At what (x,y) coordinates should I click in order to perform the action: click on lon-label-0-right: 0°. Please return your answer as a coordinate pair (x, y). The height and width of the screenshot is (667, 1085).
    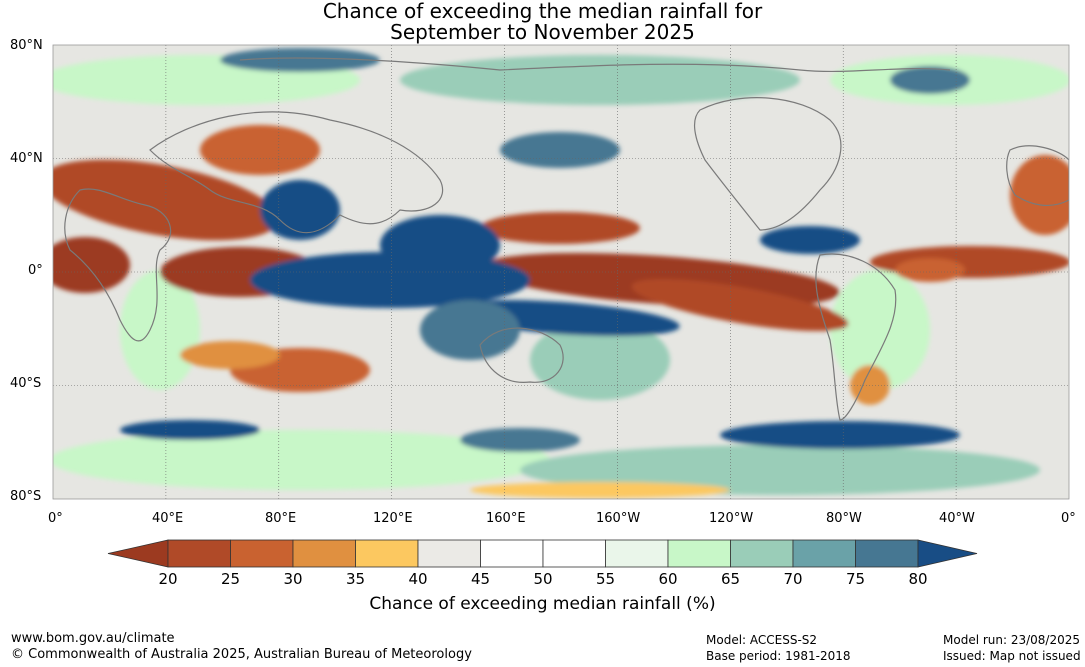
    Looking at the image, I should click on (1068, 518).